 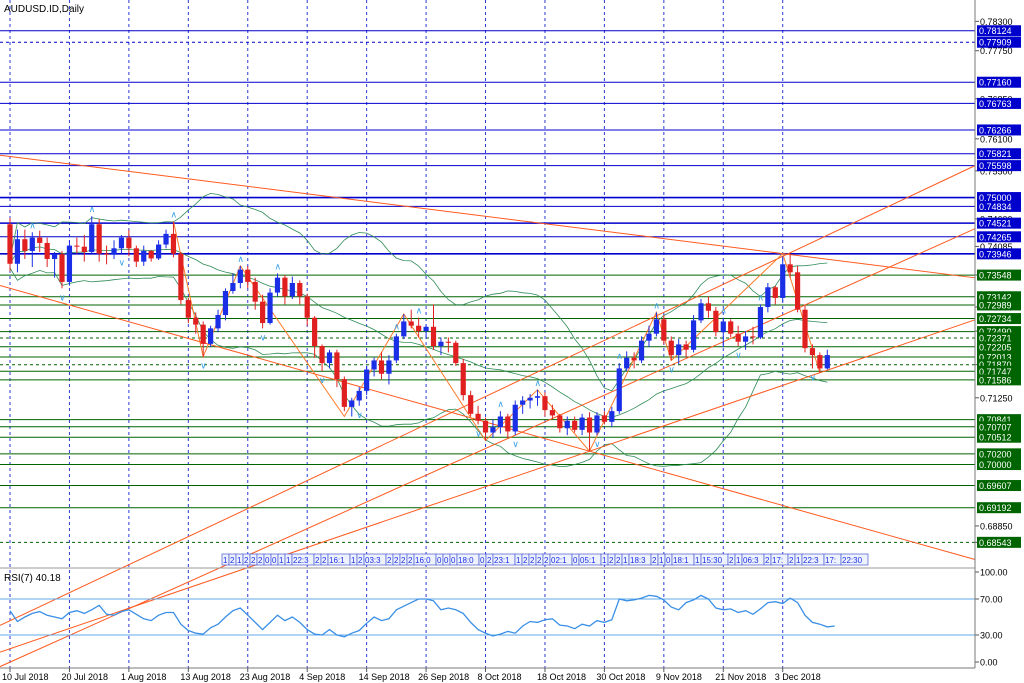 I want to click on time-marker: 18:0, so click(x=468, y=559).